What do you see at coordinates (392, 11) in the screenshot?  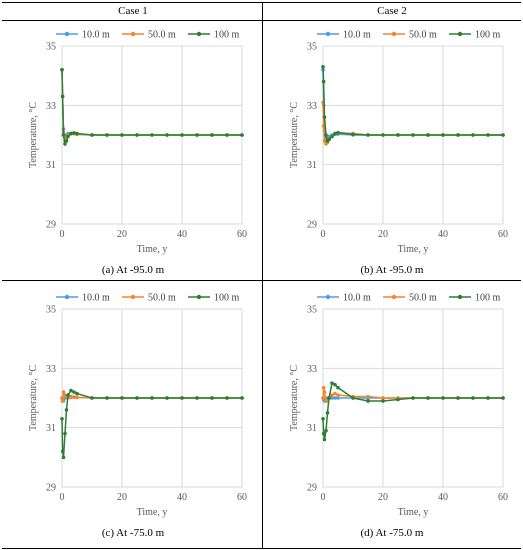 I see `header-case-2: Case 2` at bounding box center [392, 11].